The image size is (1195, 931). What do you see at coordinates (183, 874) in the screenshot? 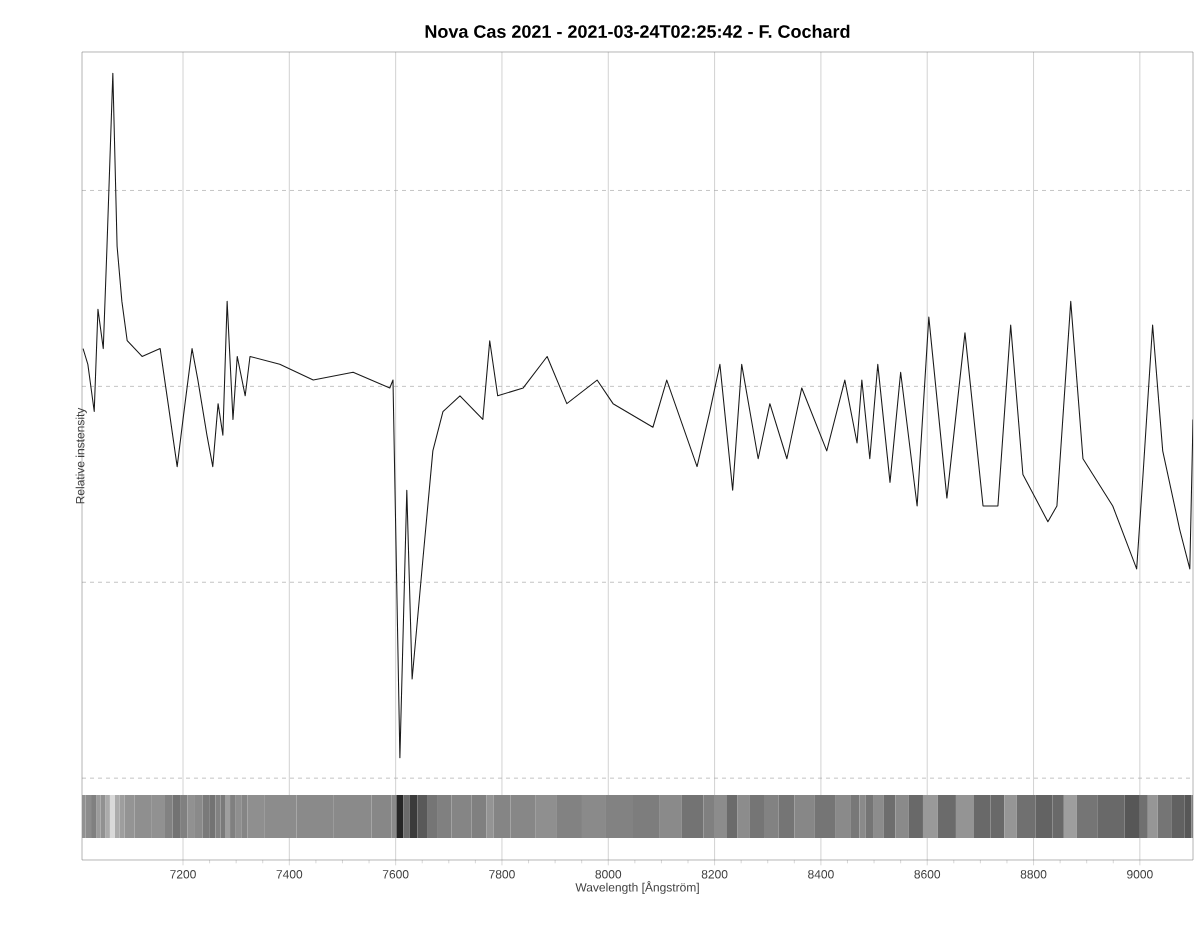
I see `x-tick-label: 7200` at bounding box center [183, 874].